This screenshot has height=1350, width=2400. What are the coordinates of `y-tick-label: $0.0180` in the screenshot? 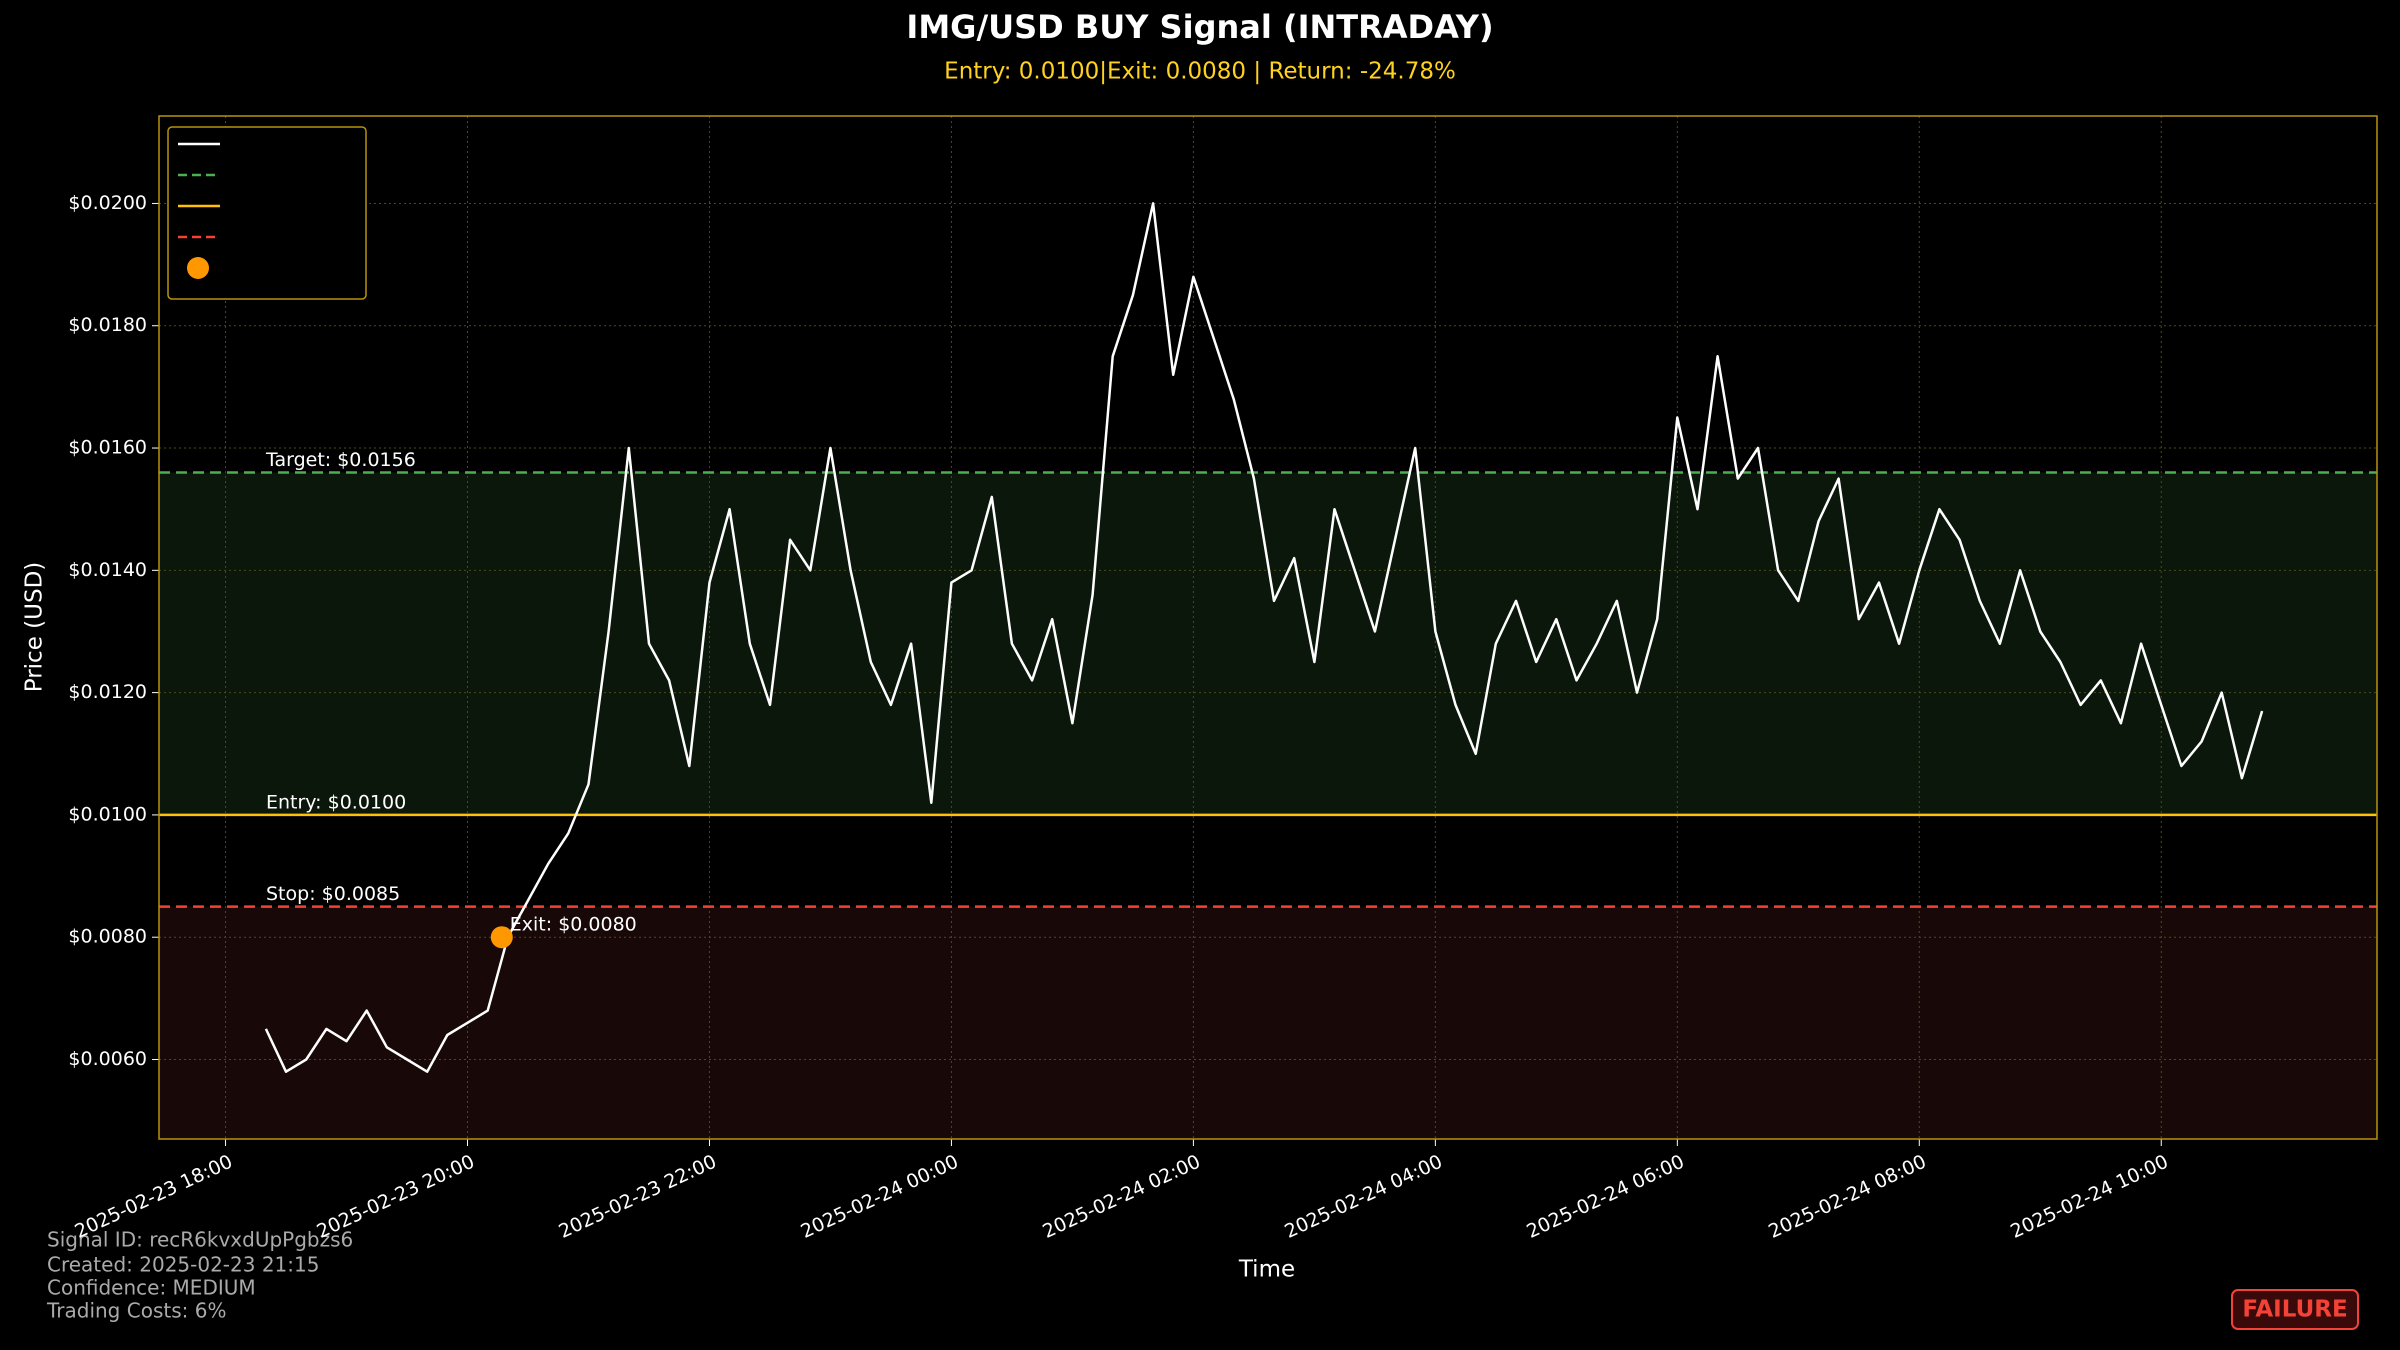 It's located at (107, 325).